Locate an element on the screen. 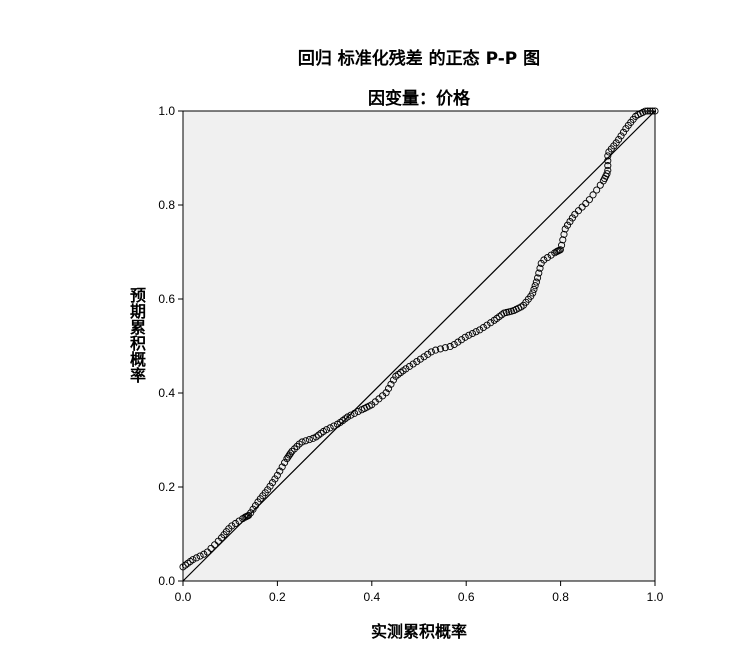 The height and width of the screenshot is (672, 745). y-axis-label: 预期累积概率 is located at coordinates (136, 335).